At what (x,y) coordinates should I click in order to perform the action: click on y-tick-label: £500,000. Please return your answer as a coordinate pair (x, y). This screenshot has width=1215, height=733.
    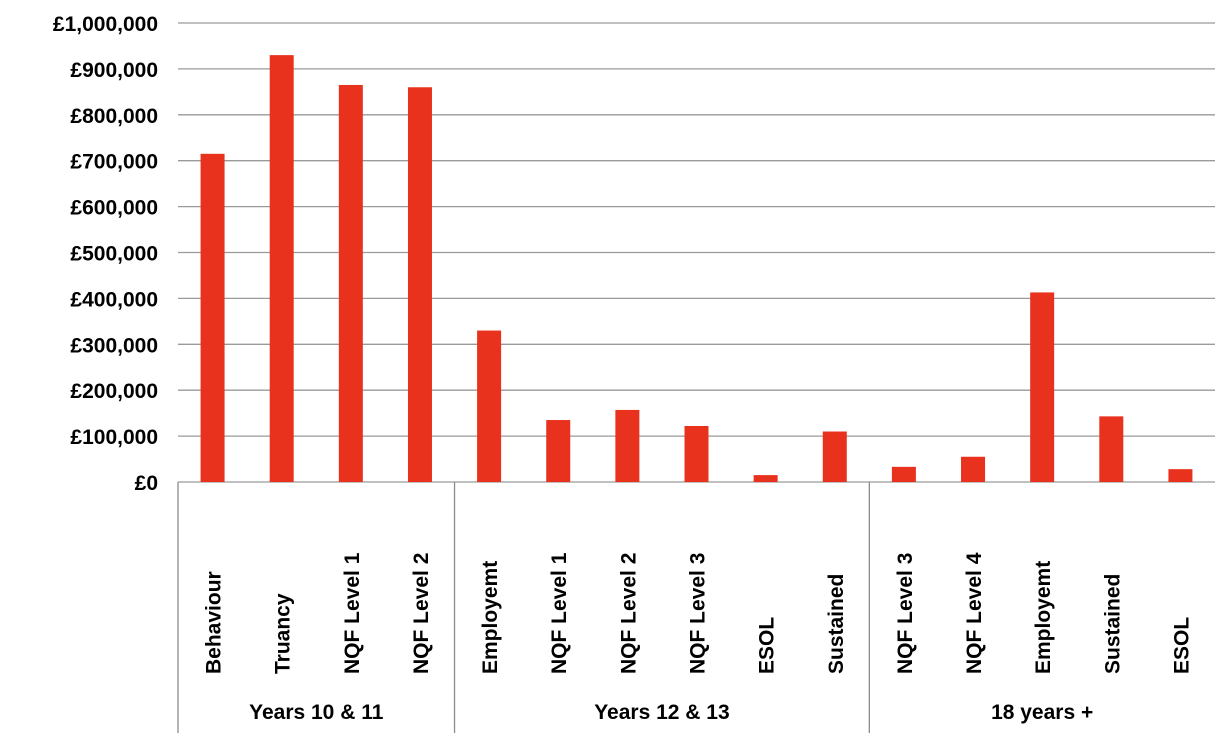
    Looking at the image, I should click on (114, 254).